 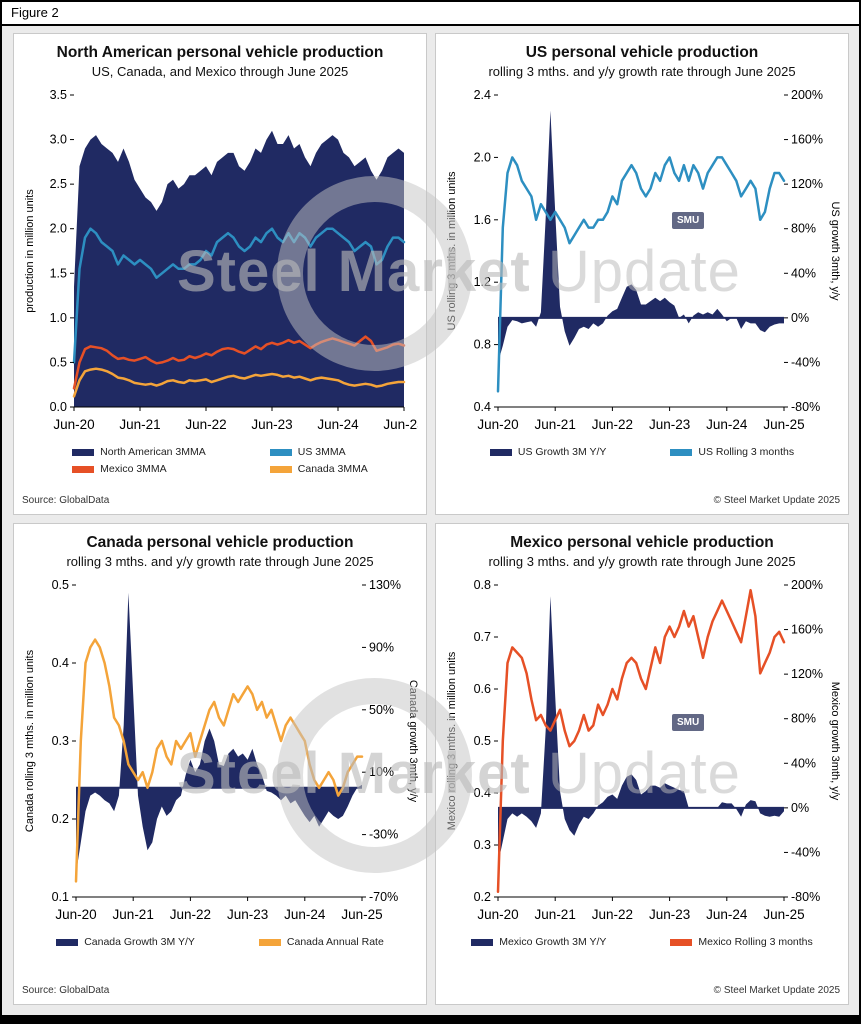 I want to click on legend-item: Canada 3MMA, so click(x=318, y=469).